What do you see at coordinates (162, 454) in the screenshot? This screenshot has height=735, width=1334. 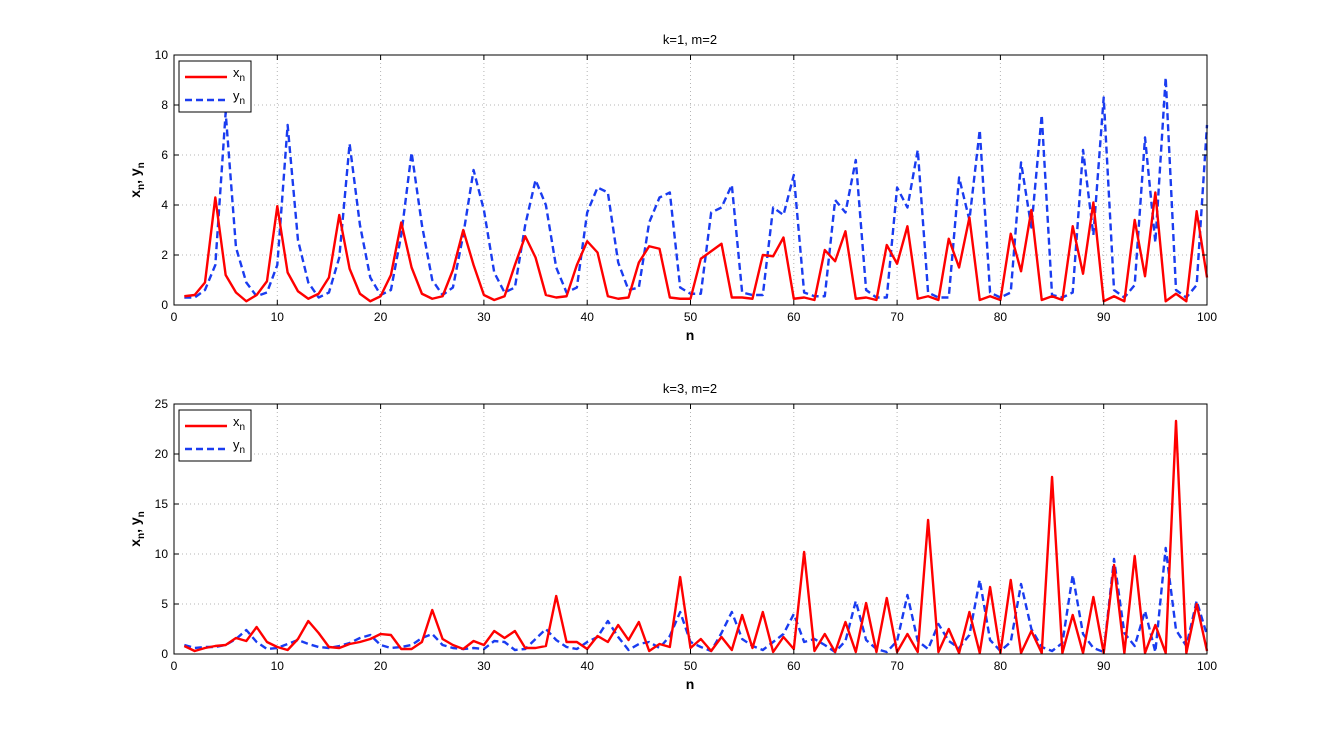 I see `y-tick-label: 20` at bounding box center [162, 454].